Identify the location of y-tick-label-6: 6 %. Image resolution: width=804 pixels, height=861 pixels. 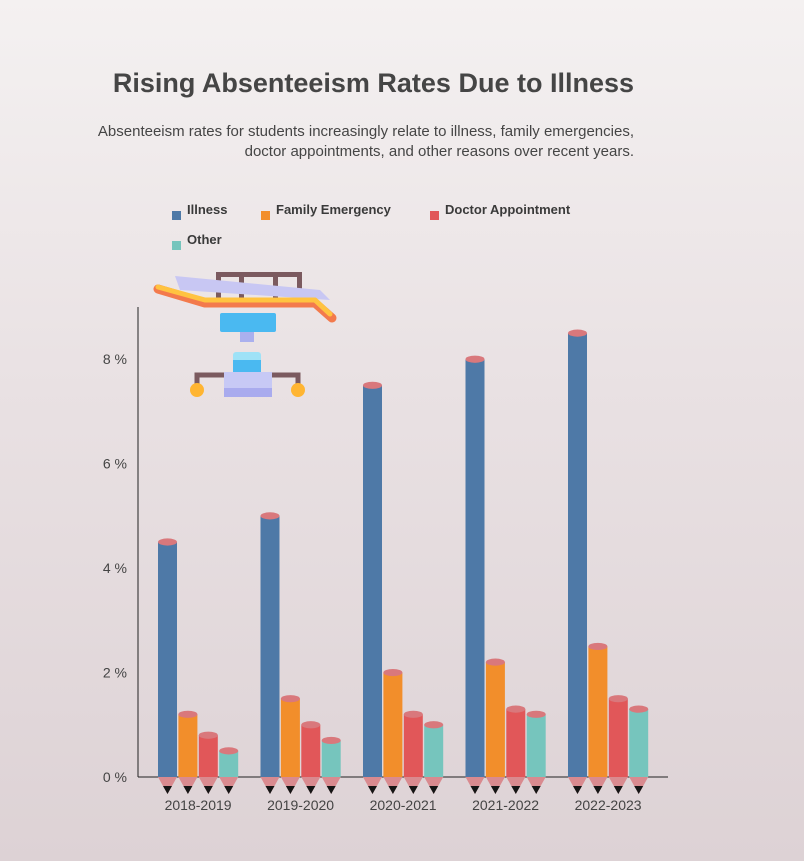
(115, 464).